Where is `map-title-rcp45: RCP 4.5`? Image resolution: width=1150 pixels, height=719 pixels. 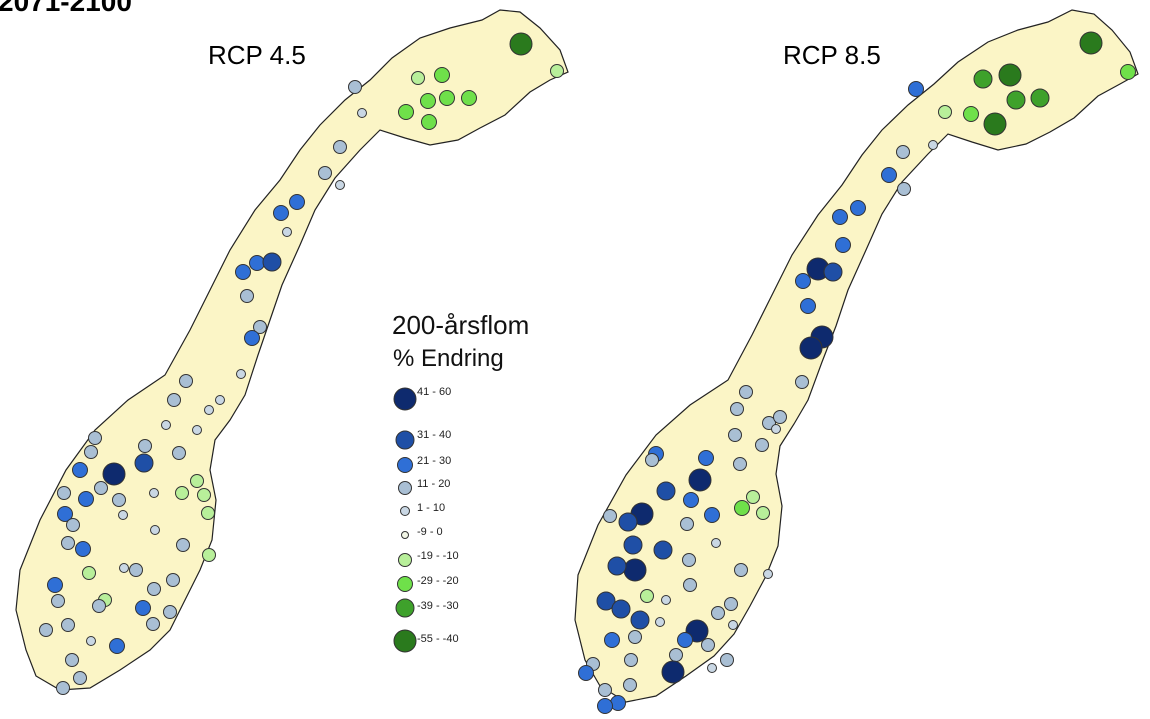 map-title-rcp45: RCP 4.5 is located at coordinates (257, 55).